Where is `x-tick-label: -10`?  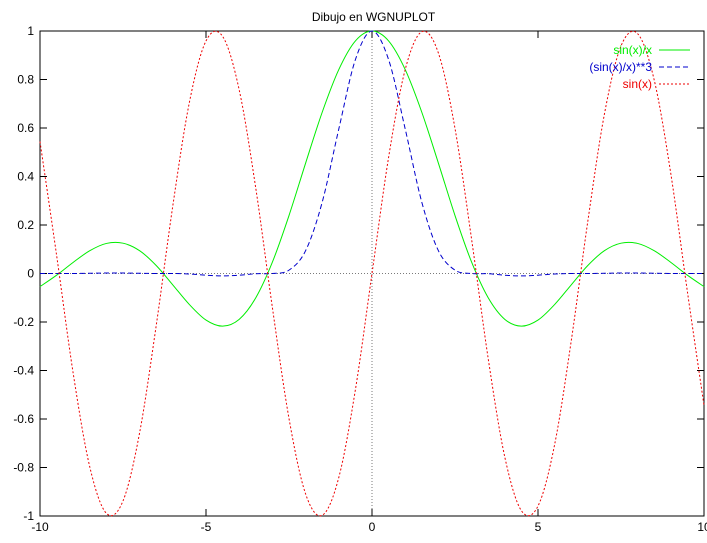
x-tick-label: -10 is located at coordinates (40, 527).